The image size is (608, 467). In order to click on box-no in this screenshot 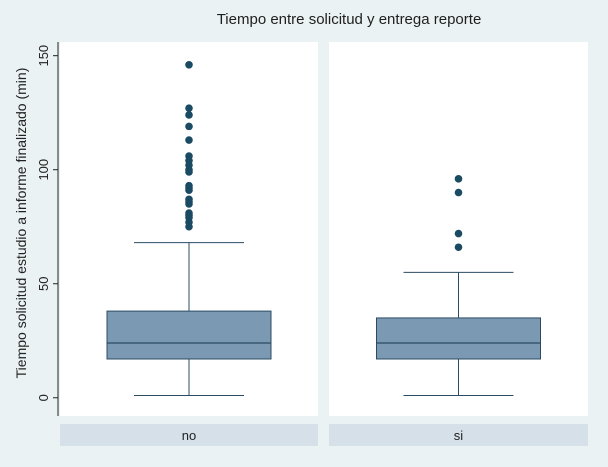, I will do `click(189, 335)`.